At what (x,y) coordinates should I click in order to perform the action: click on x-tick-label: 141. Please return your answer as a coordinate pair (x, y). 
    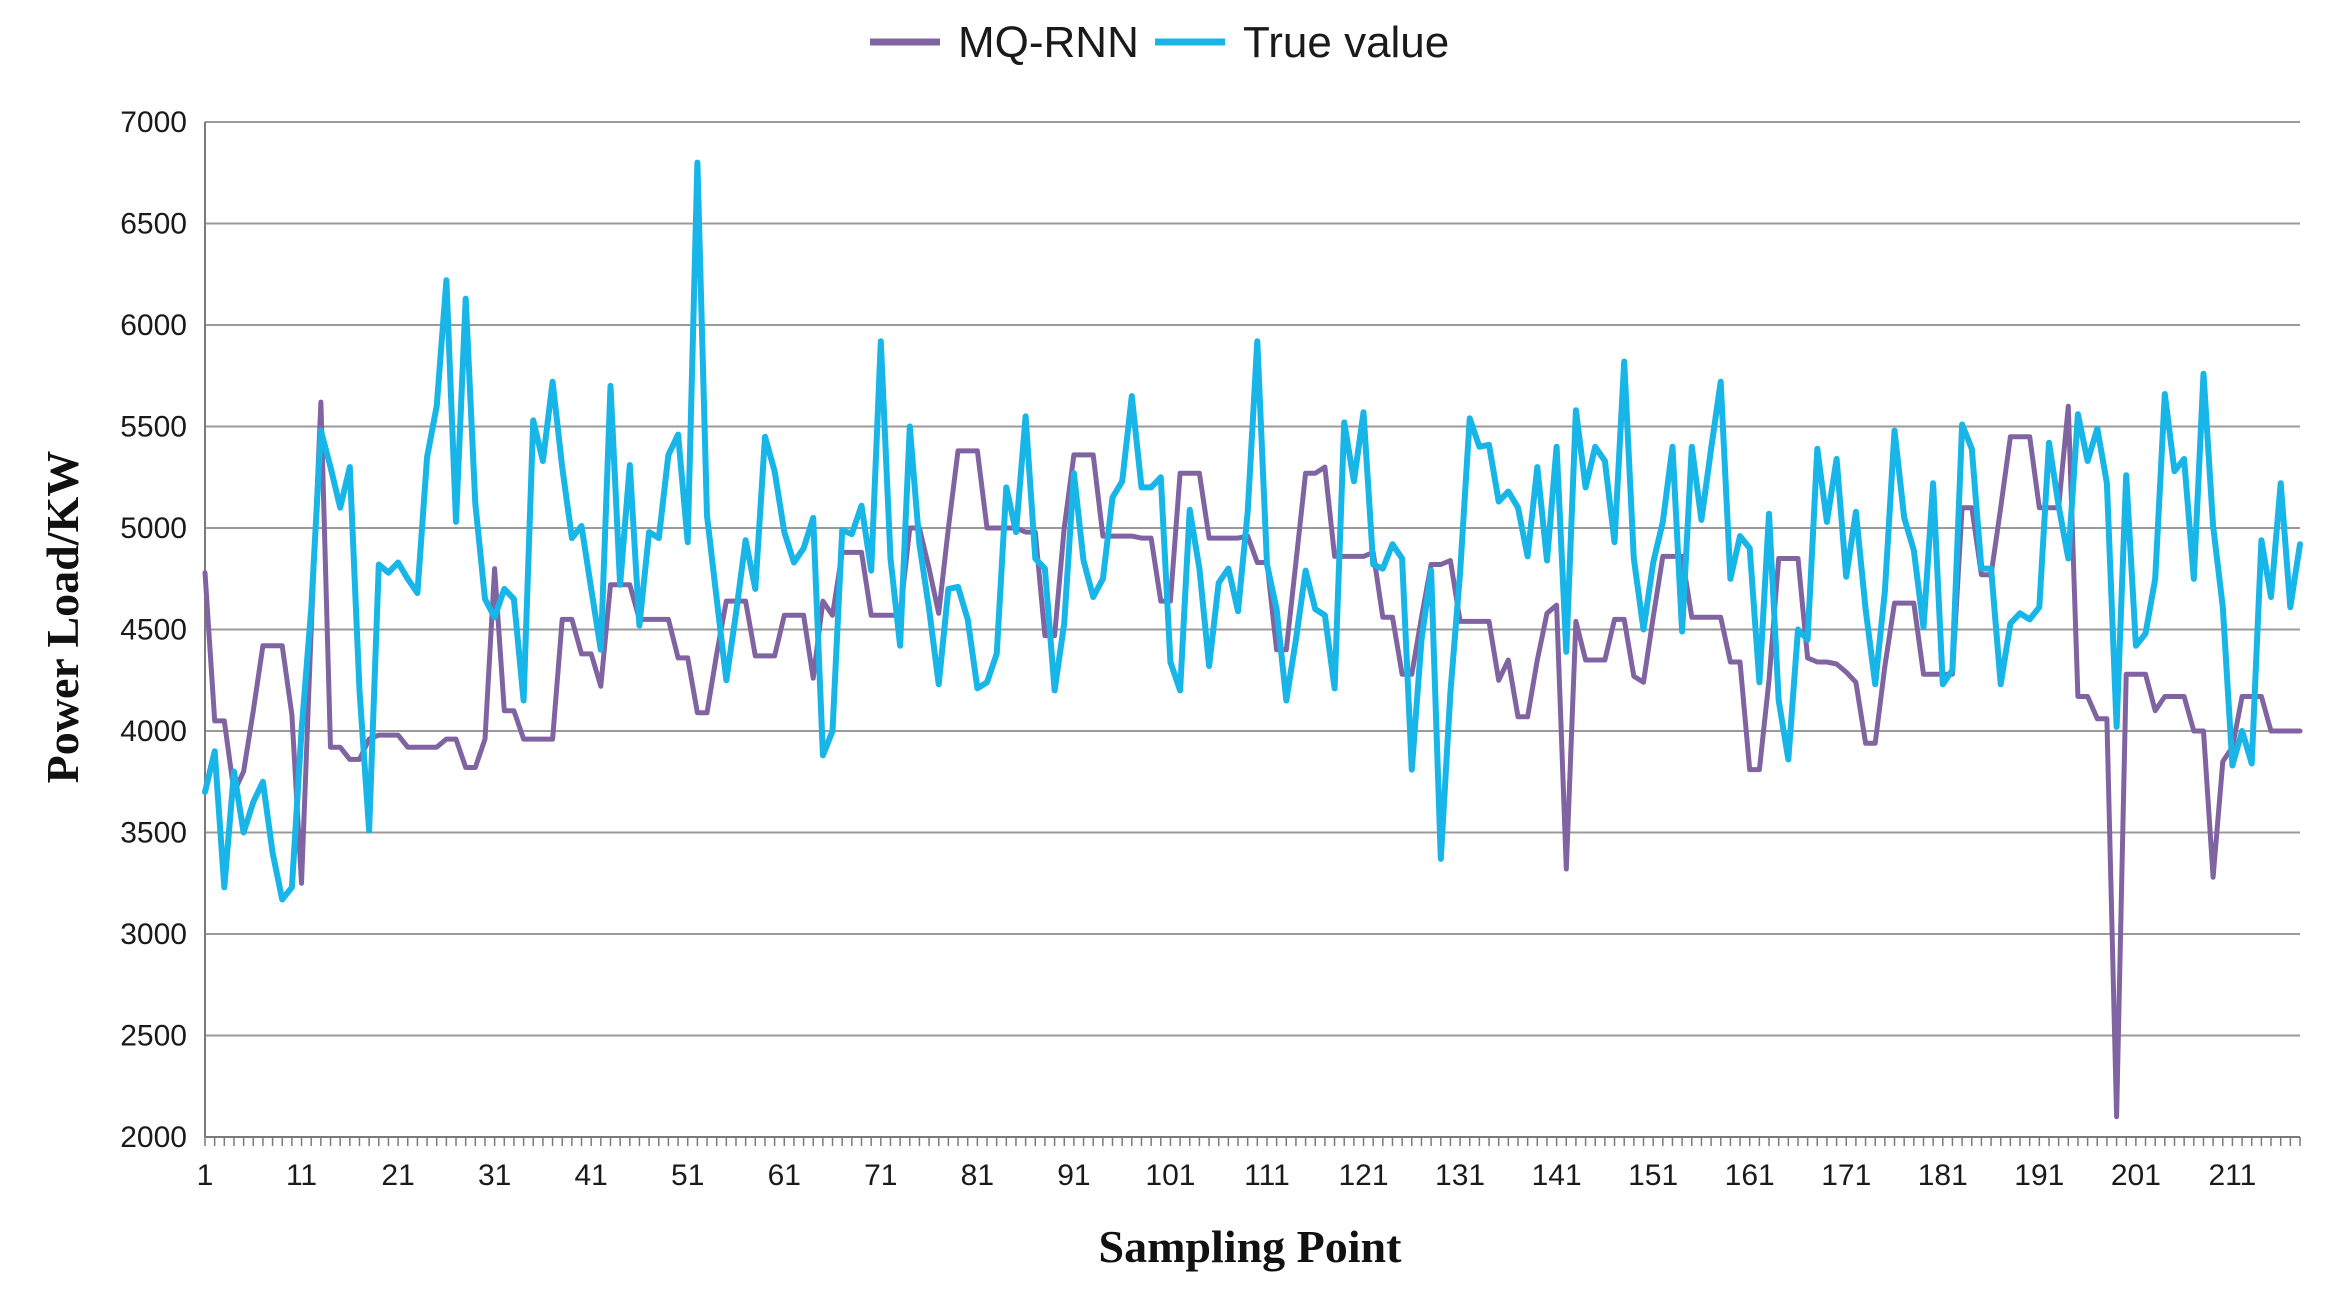
    Looking at the image, I should click on (1557, 1175).